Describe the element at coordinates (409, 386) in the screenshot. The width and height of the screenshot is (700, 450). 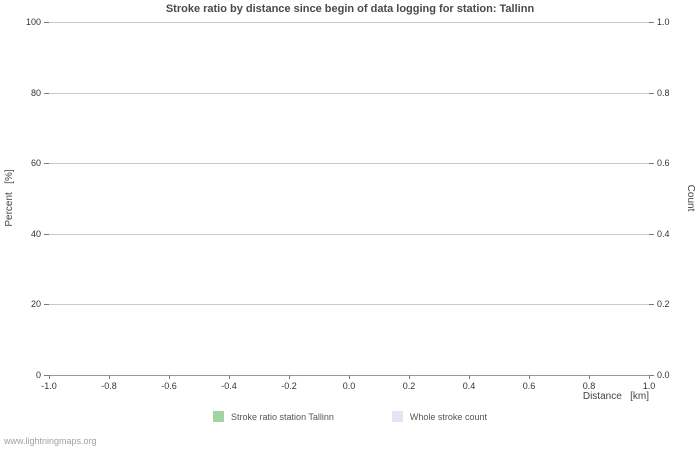
I see `x-tick-label: 0.2` at that location.